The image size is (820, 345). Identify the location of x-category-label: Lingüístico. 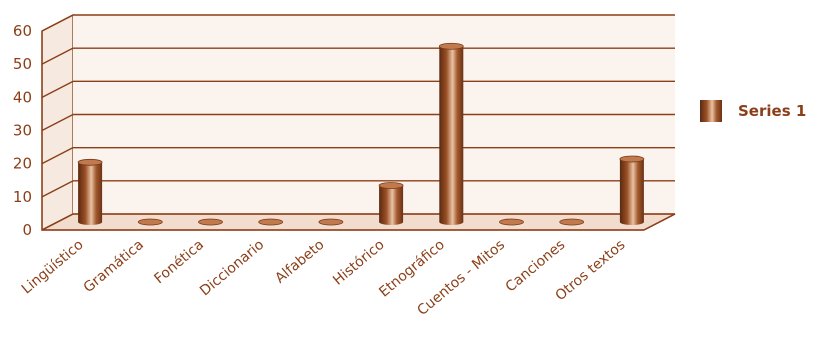
(53, 267).